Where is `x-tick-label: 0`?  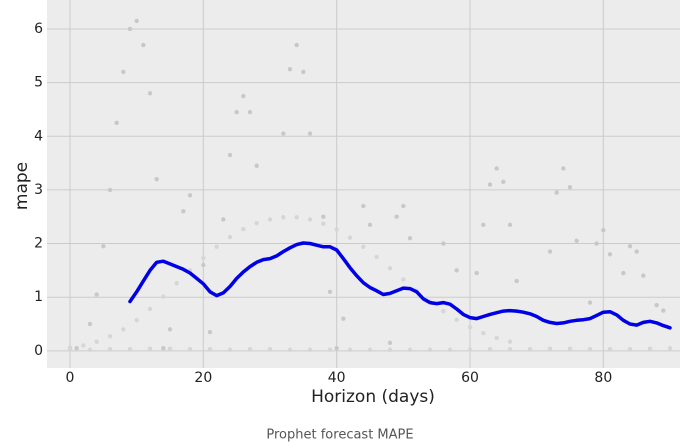
x-tick-label: 0 is located at coordinates (70, 378).